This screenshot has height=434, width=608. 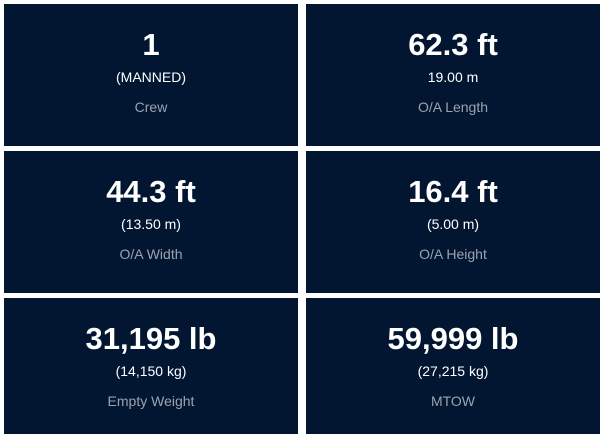 I want to click on spec-value: 1, so click(x=151, y=44).